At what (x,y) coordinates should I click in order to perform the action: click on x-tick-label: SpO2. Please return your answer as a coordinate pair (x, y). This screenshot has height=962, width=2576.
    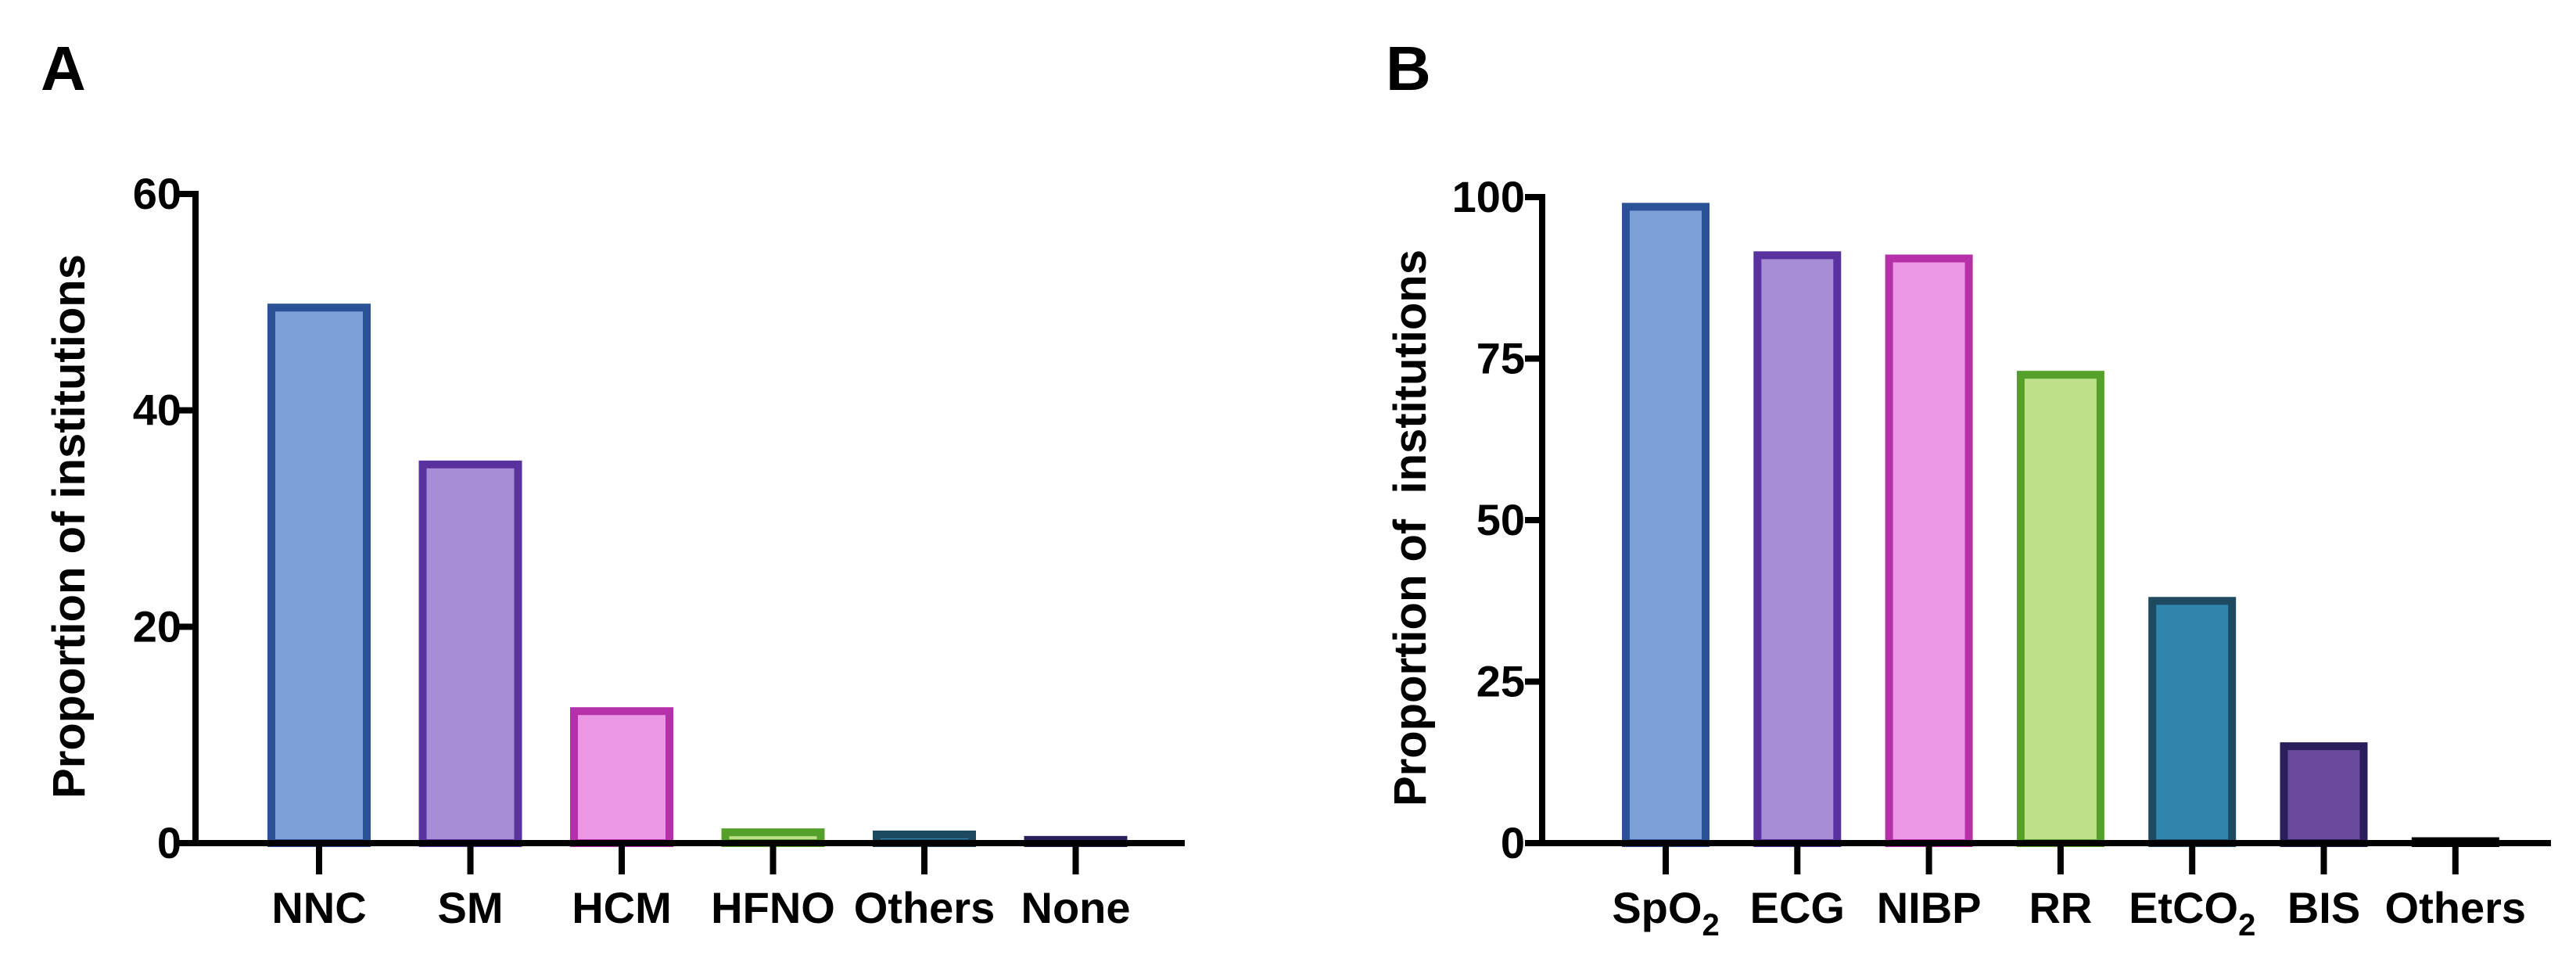
    Looking at the image, I should click on (1665, 912).